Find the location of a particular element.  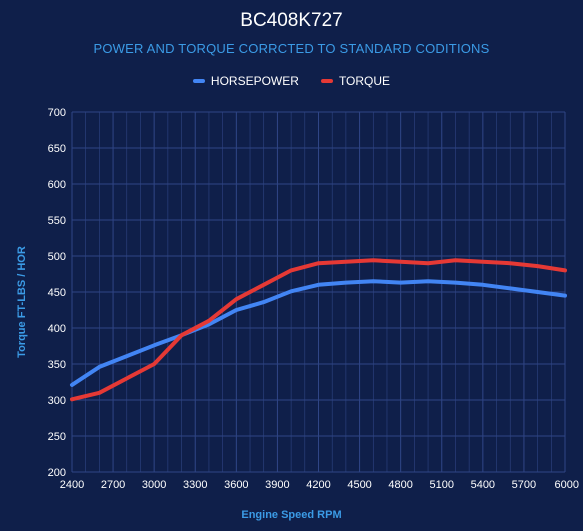

x-tick-label: 2400 is located at coordinates (72, 485).